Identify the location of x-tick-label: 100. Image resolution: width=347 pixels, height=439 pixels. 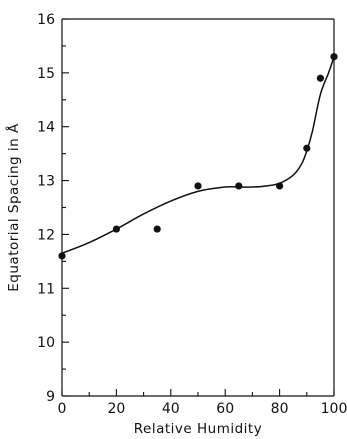
(334, 409).